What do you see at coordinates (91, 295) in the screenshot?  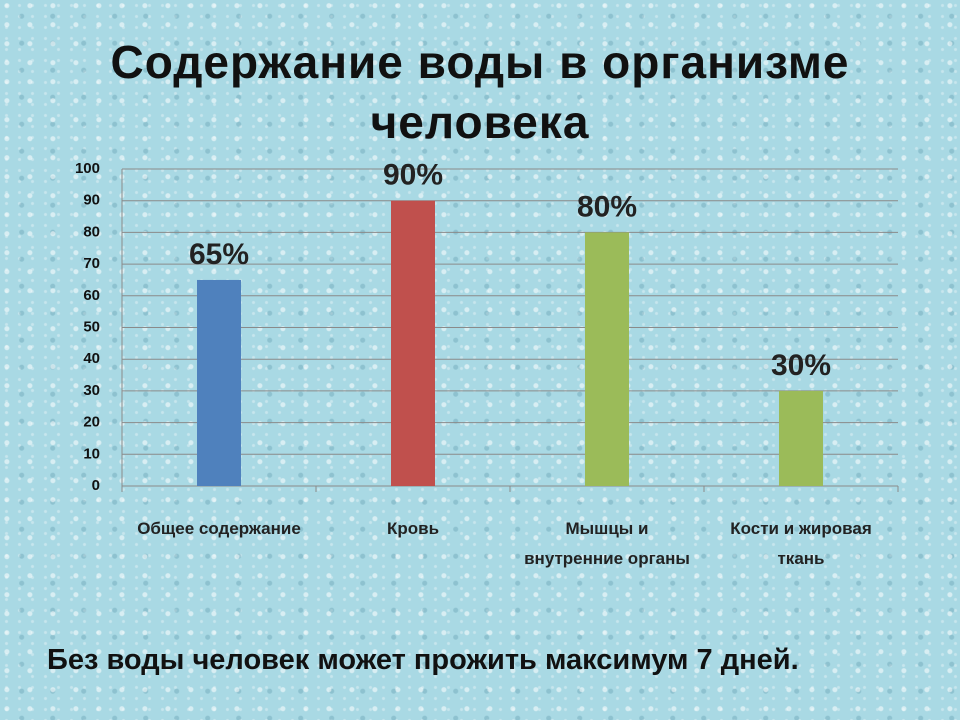 I see `y-tick-label: 60` at bounding box center [91, 295].